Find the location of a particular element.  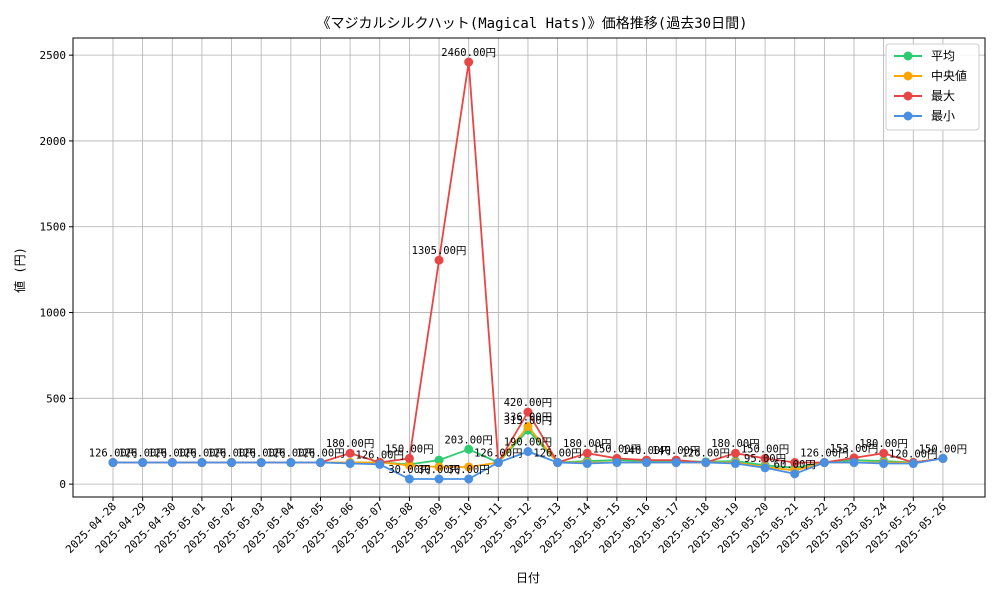

y-tick-label: 1500 is located at coordinates (53, 227).